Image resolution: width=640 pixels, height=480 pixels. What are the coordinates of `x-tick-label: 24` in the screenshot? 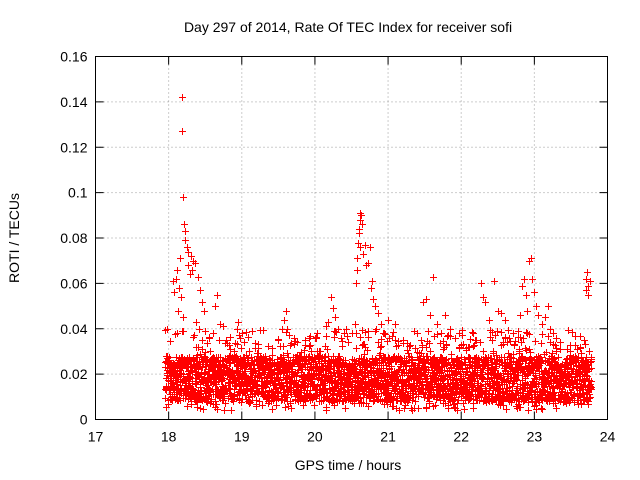 It's located at (608, 437).